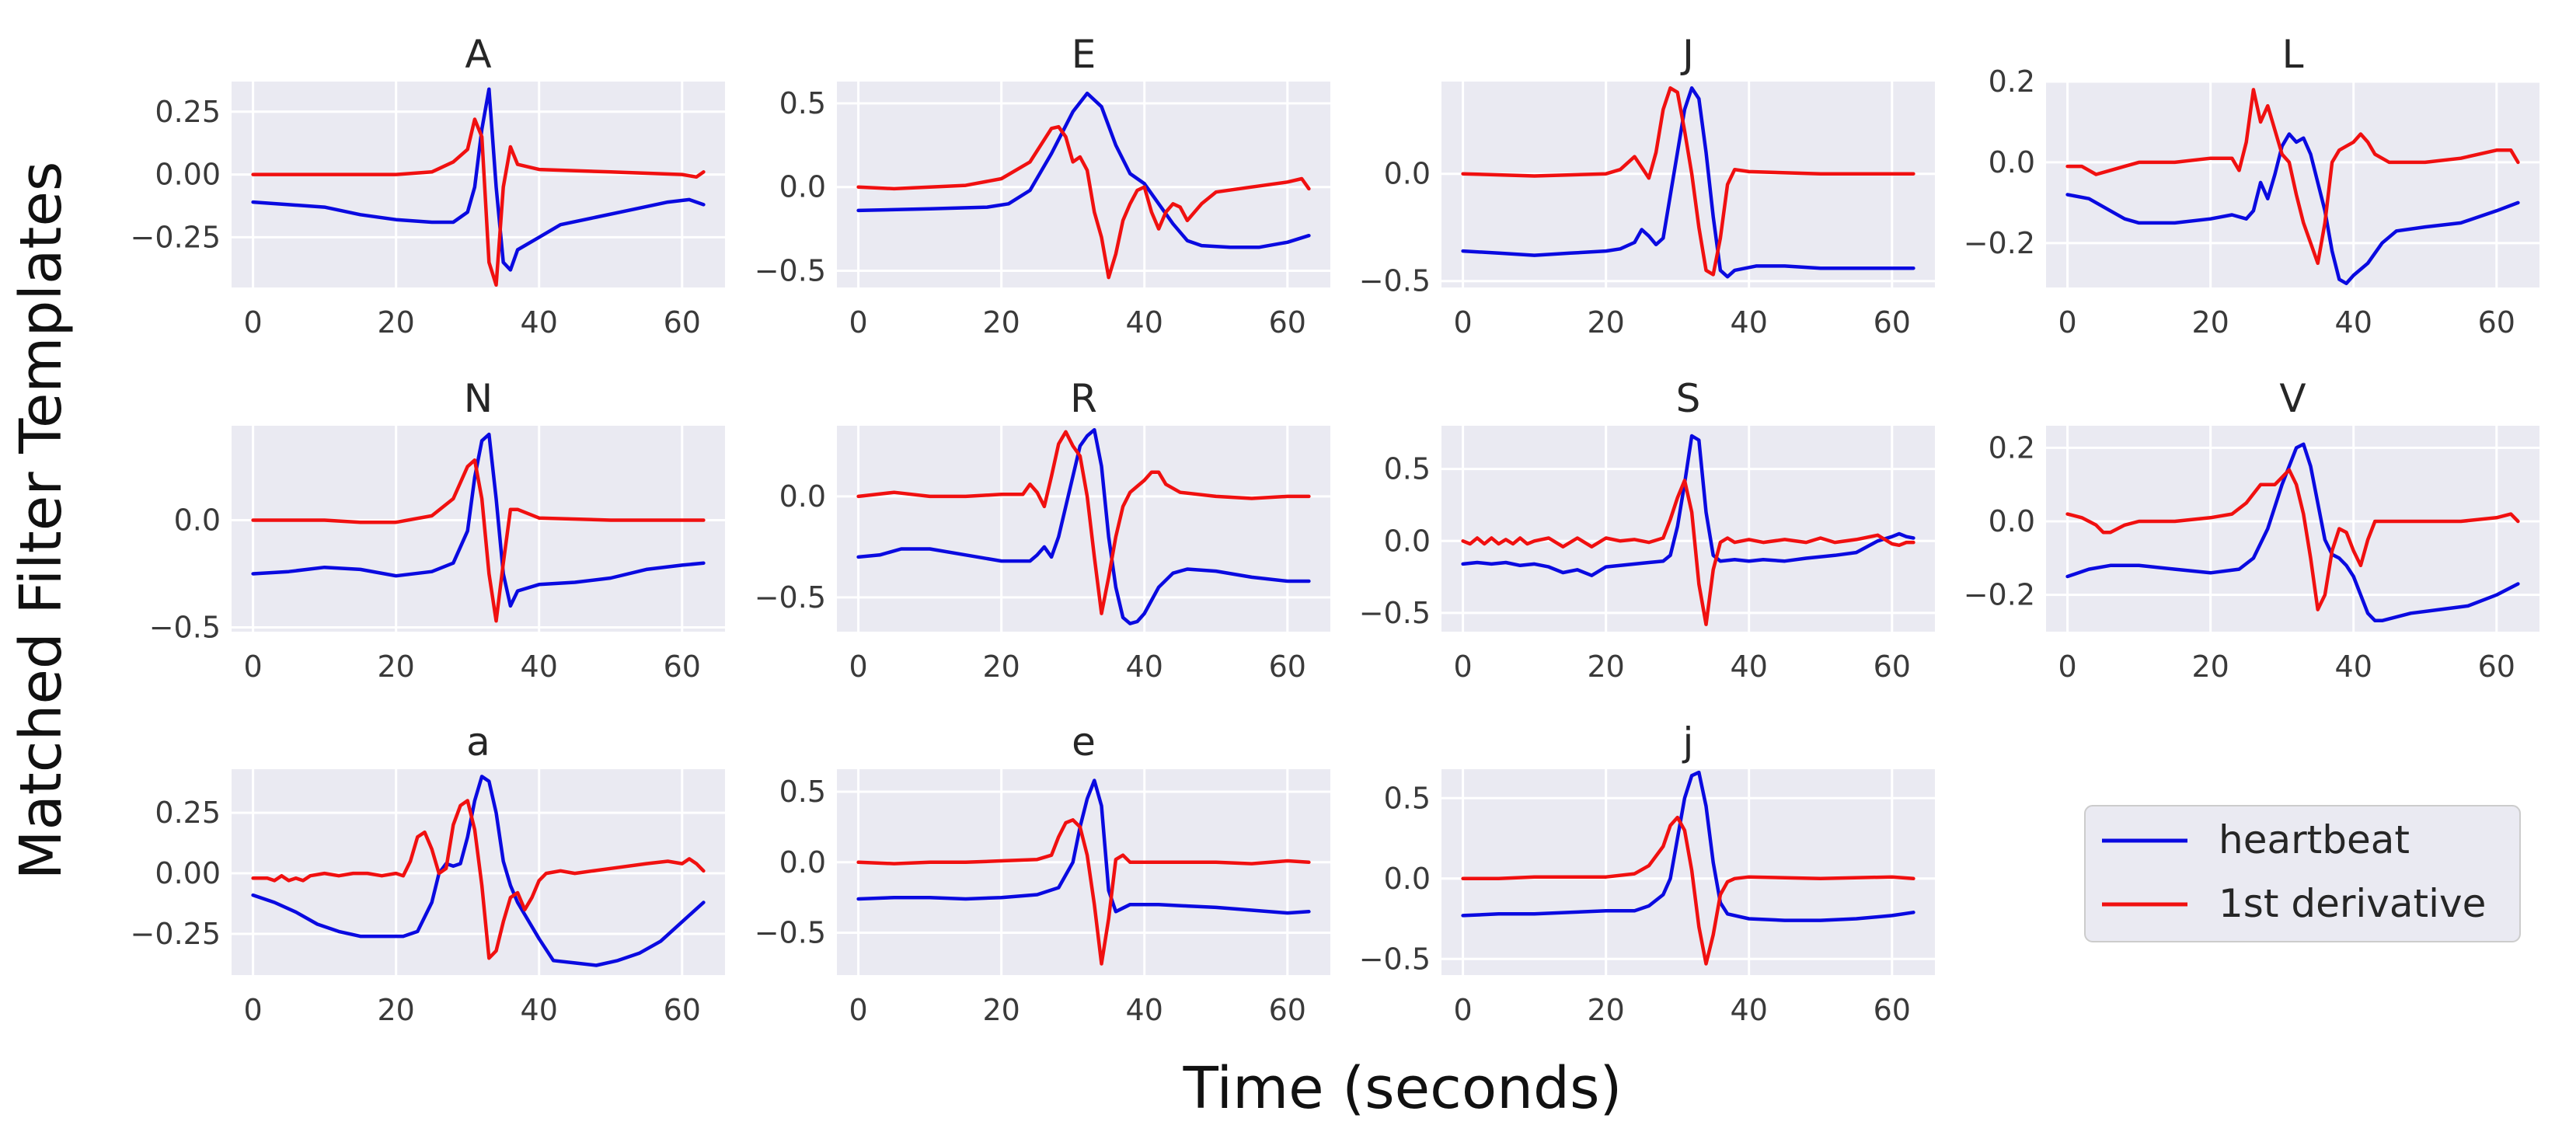 The width and height of the screenshot is (2576, 1146). Describe the element at coordinates (858, 667) in the screenshot. I see `subplot-6-xtick-label: 0` at that location.